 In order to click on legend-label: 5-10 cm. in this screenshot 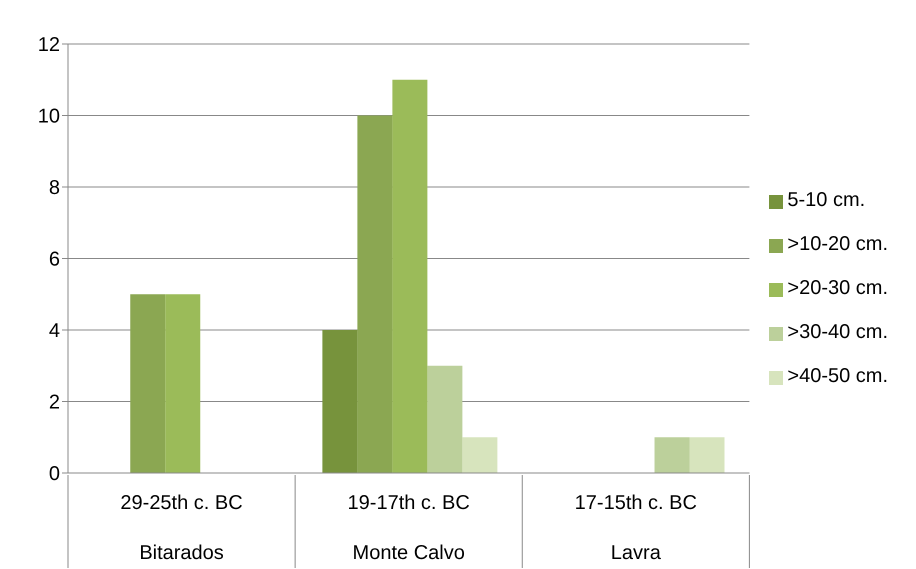, I will do `click(826, 200)`.